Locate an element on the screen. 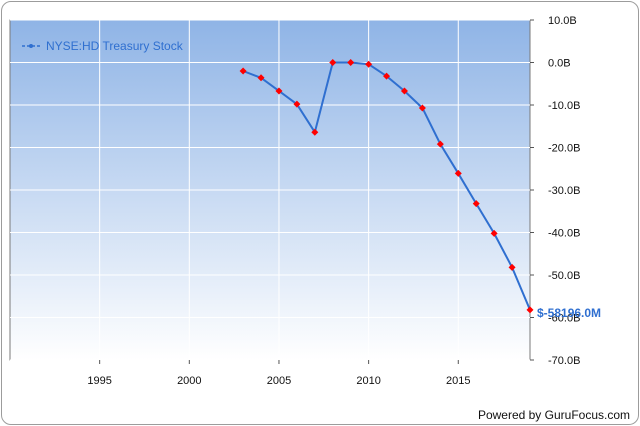 The image size is (640, 426). x-tick-label: 1995 is located at coordinates (99, 381).